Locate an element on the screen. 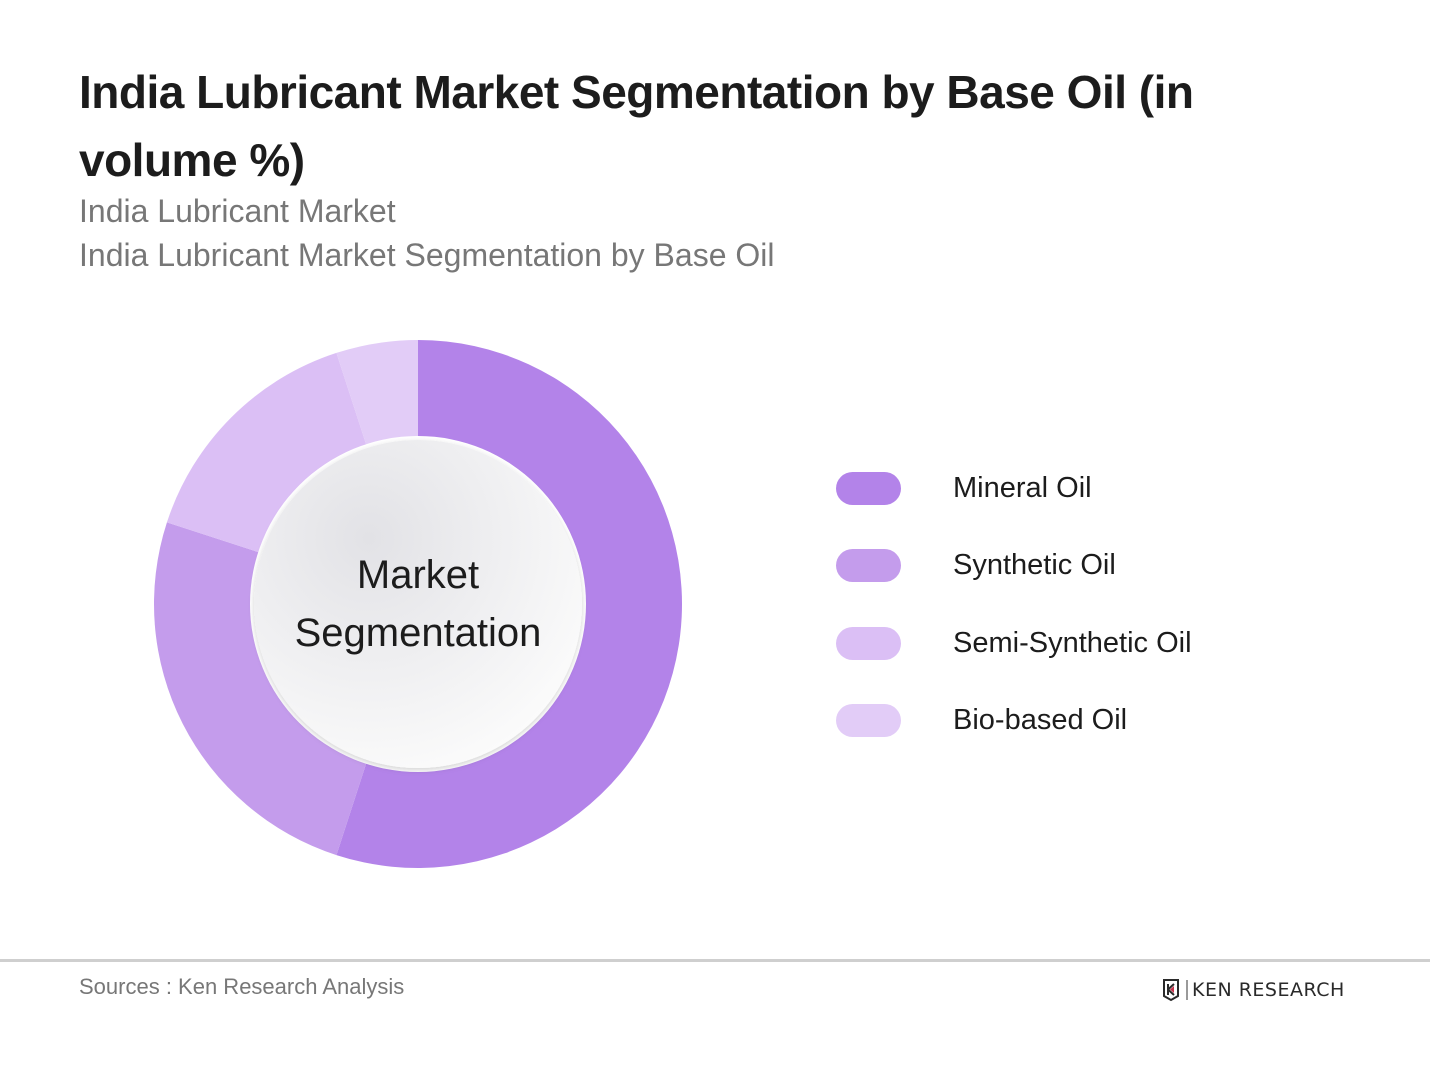 This screenshot has width=1430, height=1073. legend-item-synthetic-oil: Synthetic Oil is located at coordinates (1014, 566).